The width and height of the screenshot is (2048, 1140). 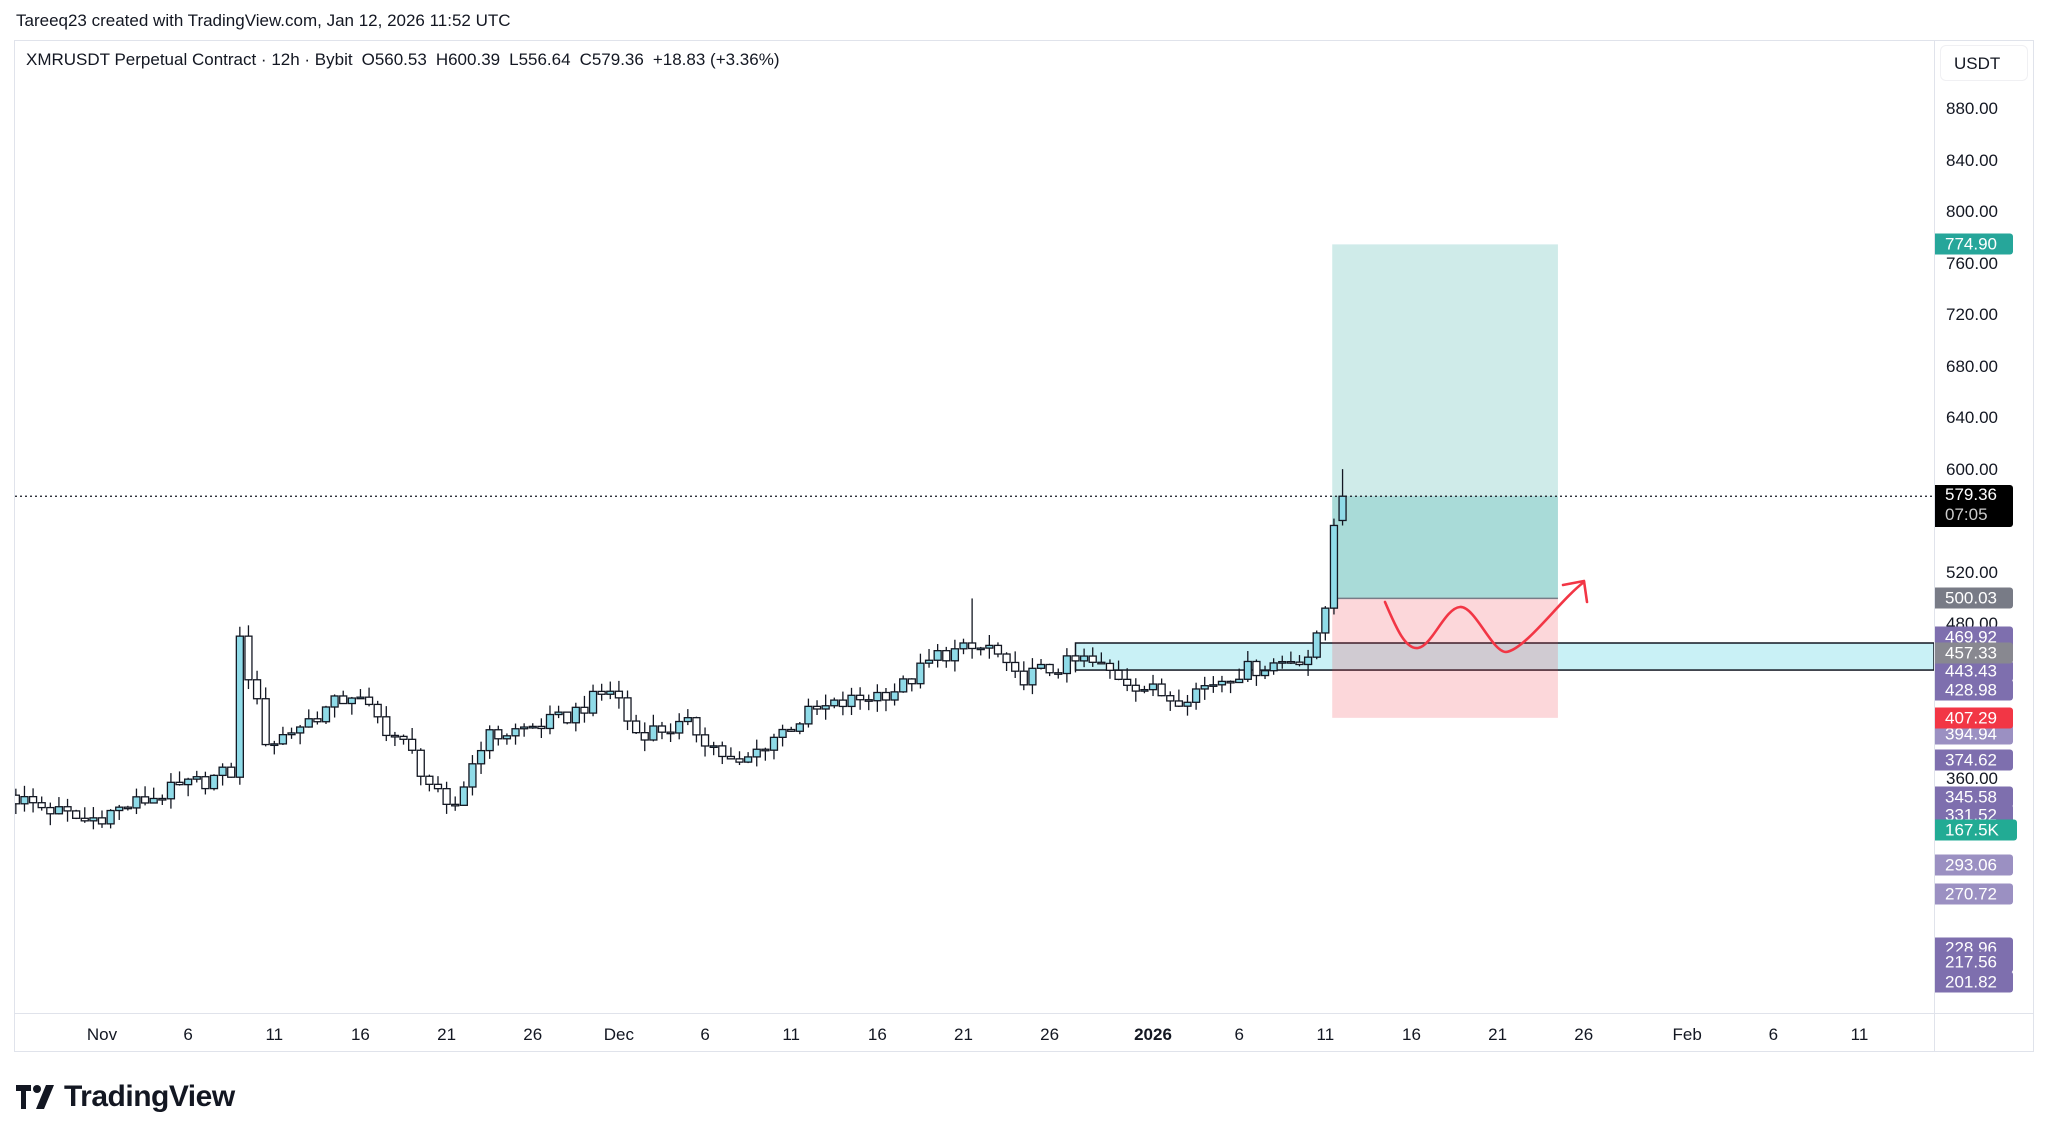 I want to click on annotation-arrowhead-icon, so click(x=1575, y=591).